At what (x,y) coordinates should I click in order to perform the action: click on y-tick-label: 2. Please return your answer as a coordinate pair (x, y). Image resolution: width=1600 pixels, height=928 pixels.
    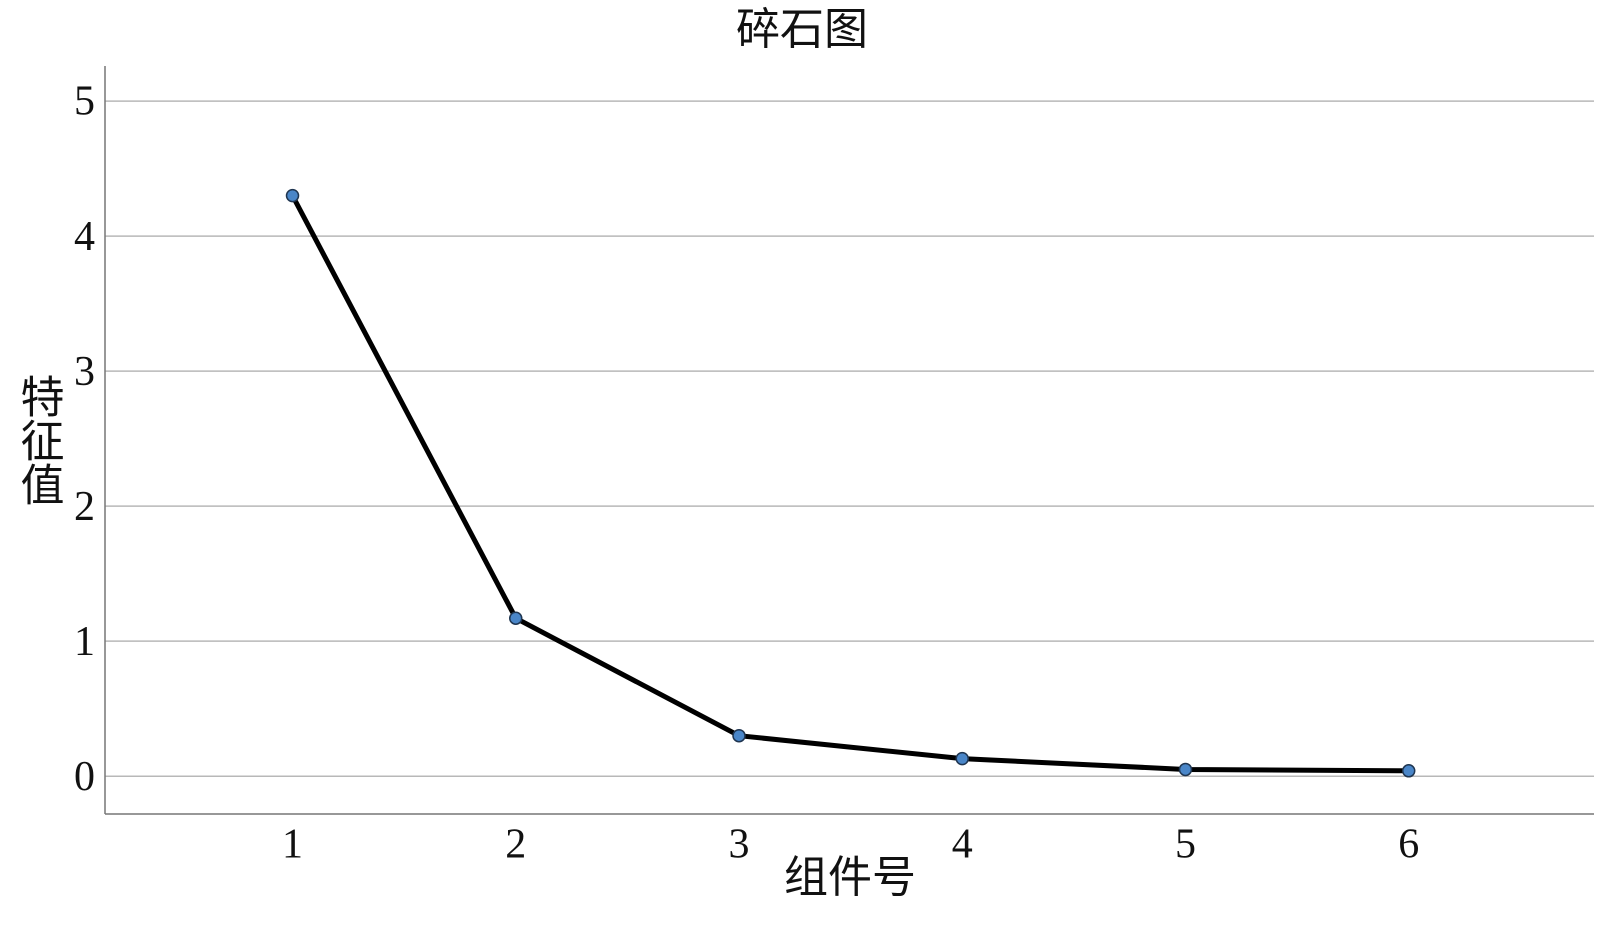
    Looking at the image, I should click on (84, 507).